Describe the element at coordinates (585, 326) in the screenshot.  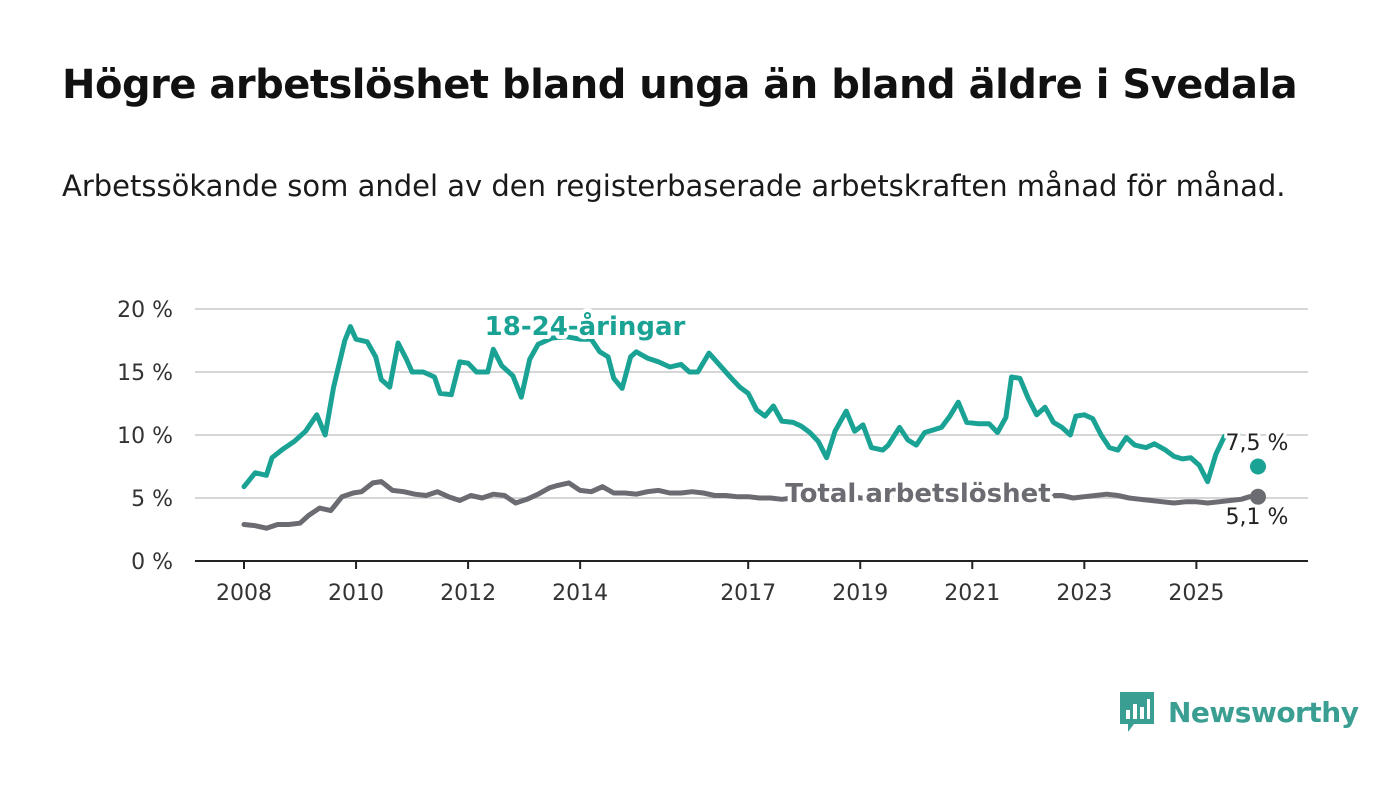
I see `series-label-youth: 18-24-åringar` at that location.